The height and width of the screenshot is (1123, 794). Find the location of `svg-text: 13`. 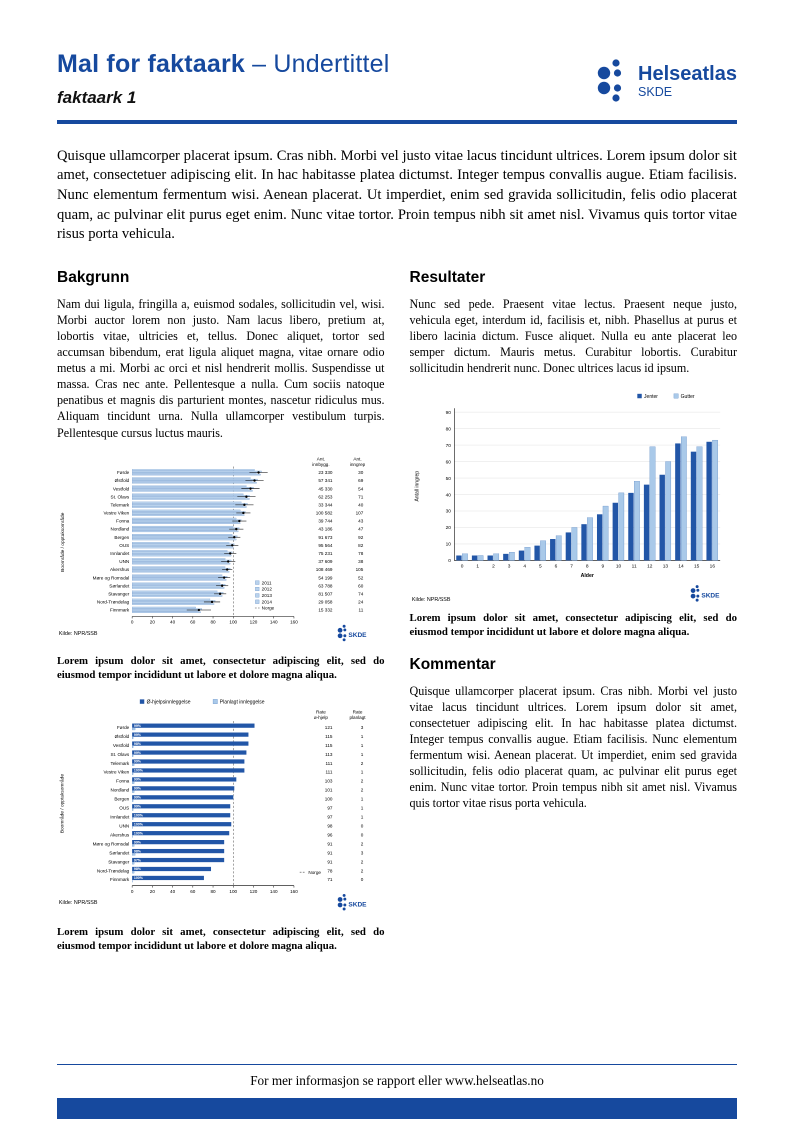

svg-text: 13 is located at coordinates (665, 567).